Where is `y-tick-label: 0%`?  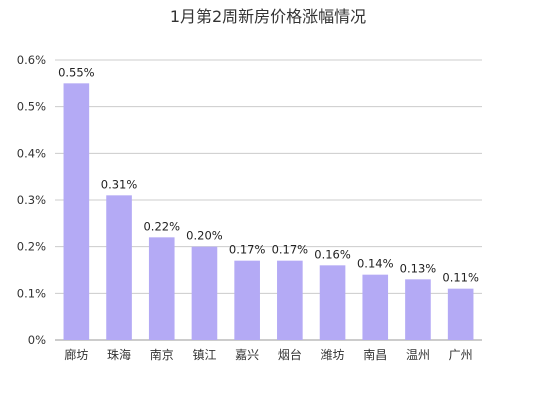
y-tick-label: 0% is located at coordinates (37, 340).